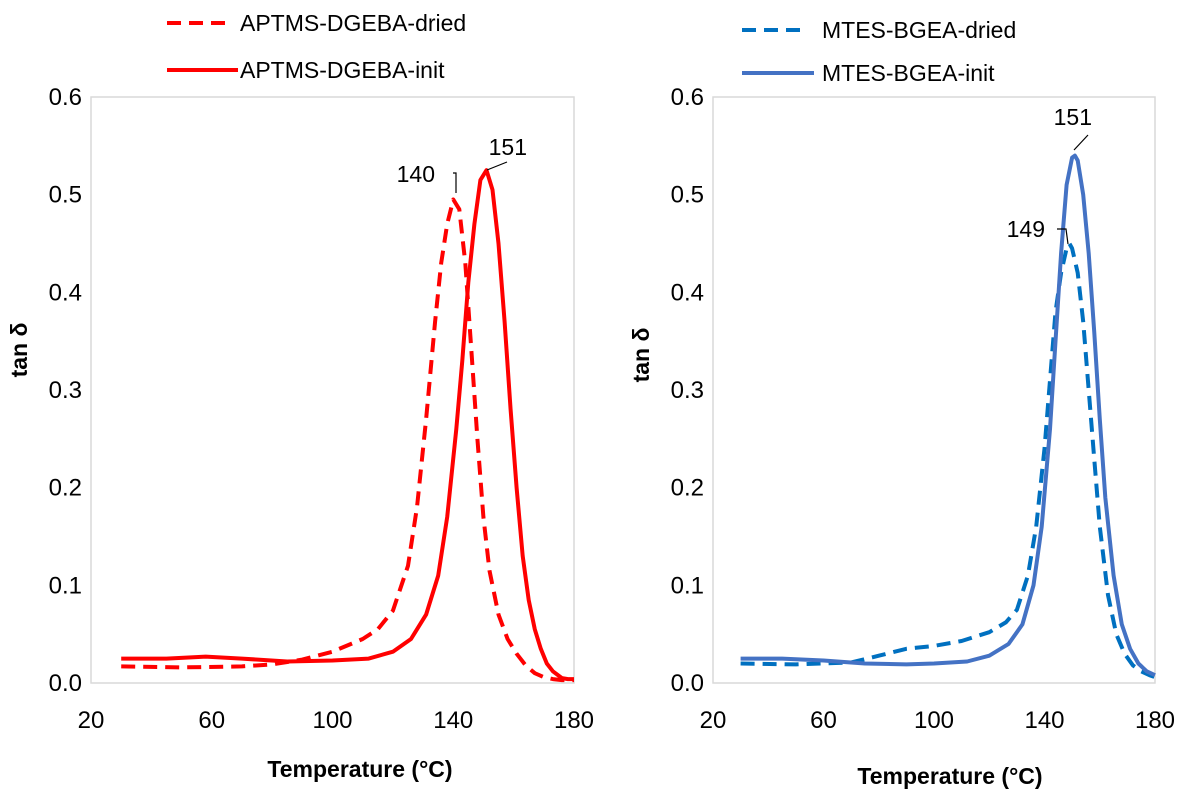  Describe the element at coordinates (342, 70) in the screenshot. I see `legend-label: APTMS-DGEBA-init` at that location.